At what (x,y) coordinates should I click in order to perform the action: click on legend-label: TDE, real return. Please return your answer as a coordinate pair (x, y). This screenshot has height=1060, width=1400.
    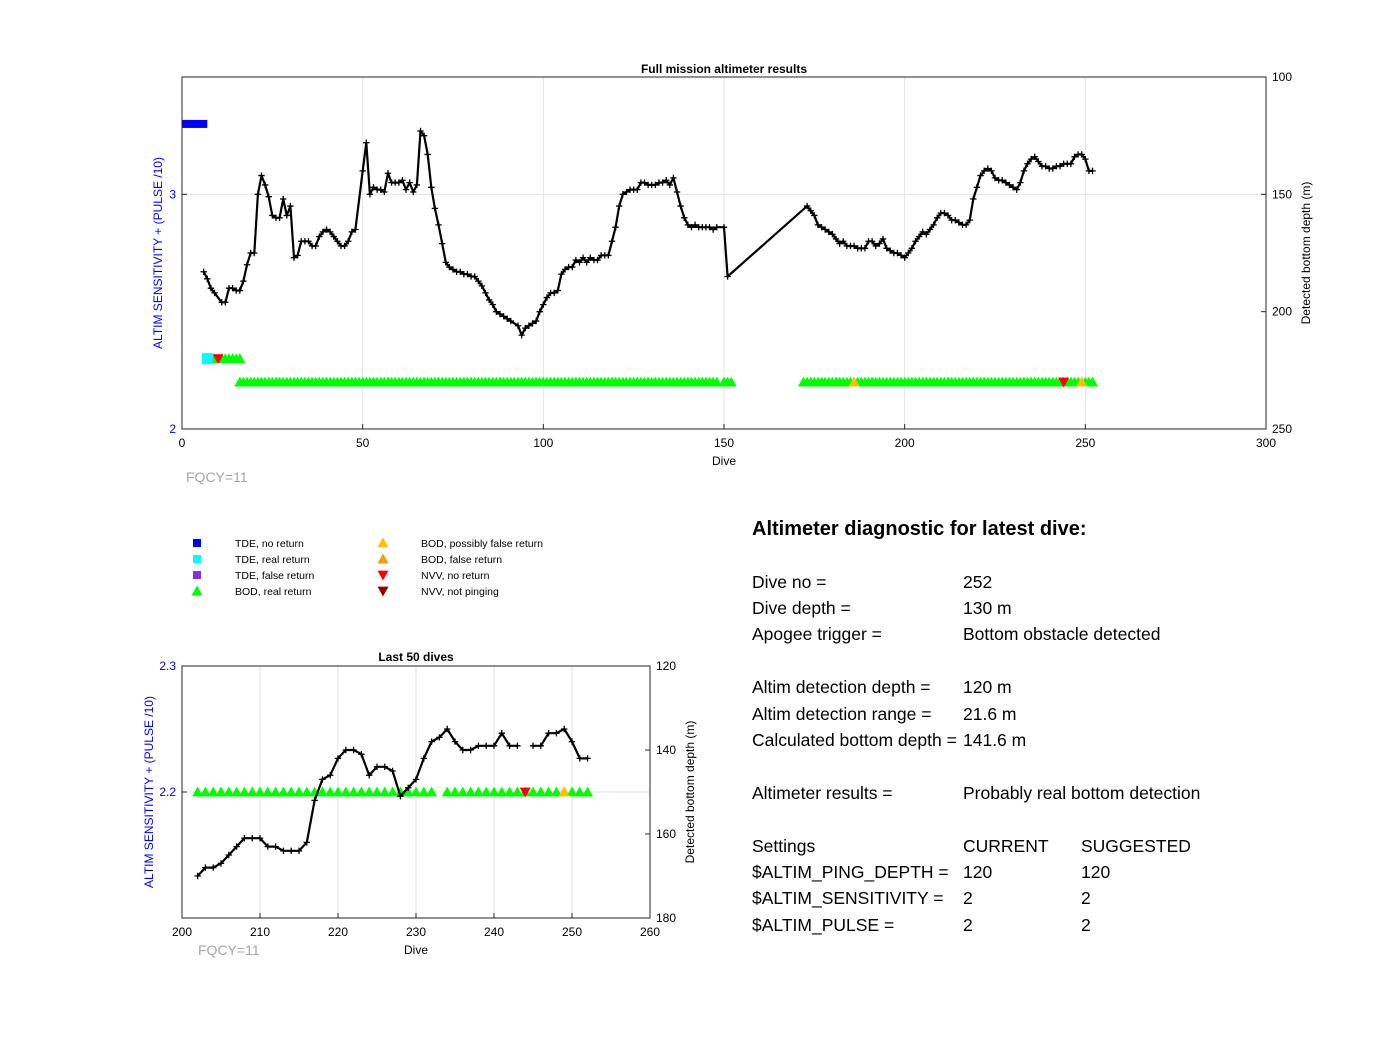
    Looking at the image, I should click on (272, 560).